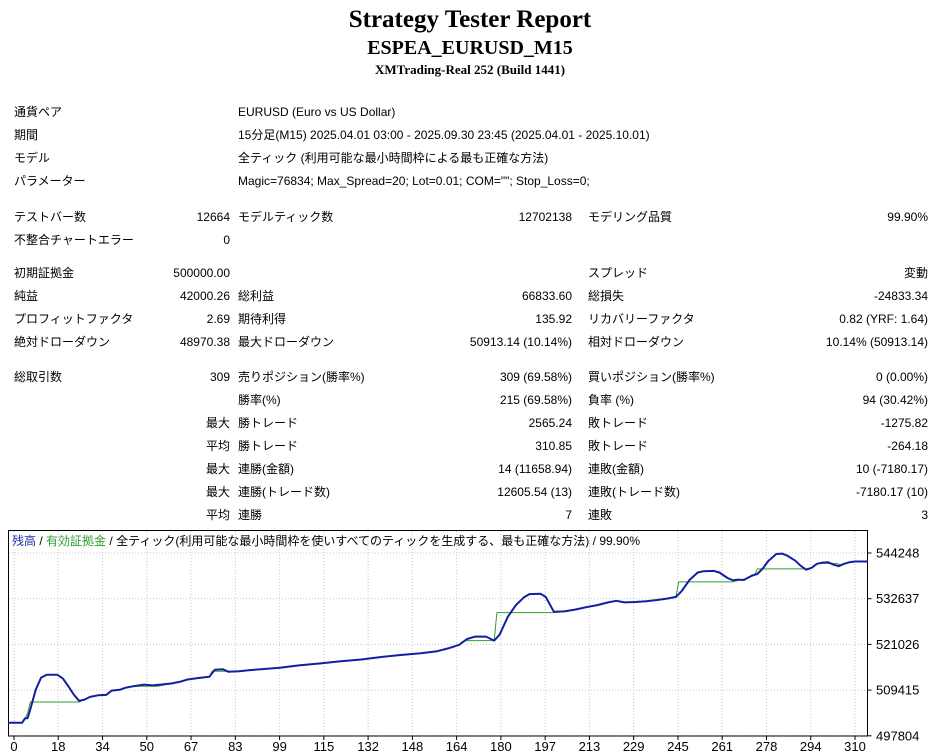  What do you see at coordinates (636, 342) in the screenshot?
I see `row-label-3: 相対ドローダウン` at bounding box center [636, 342].